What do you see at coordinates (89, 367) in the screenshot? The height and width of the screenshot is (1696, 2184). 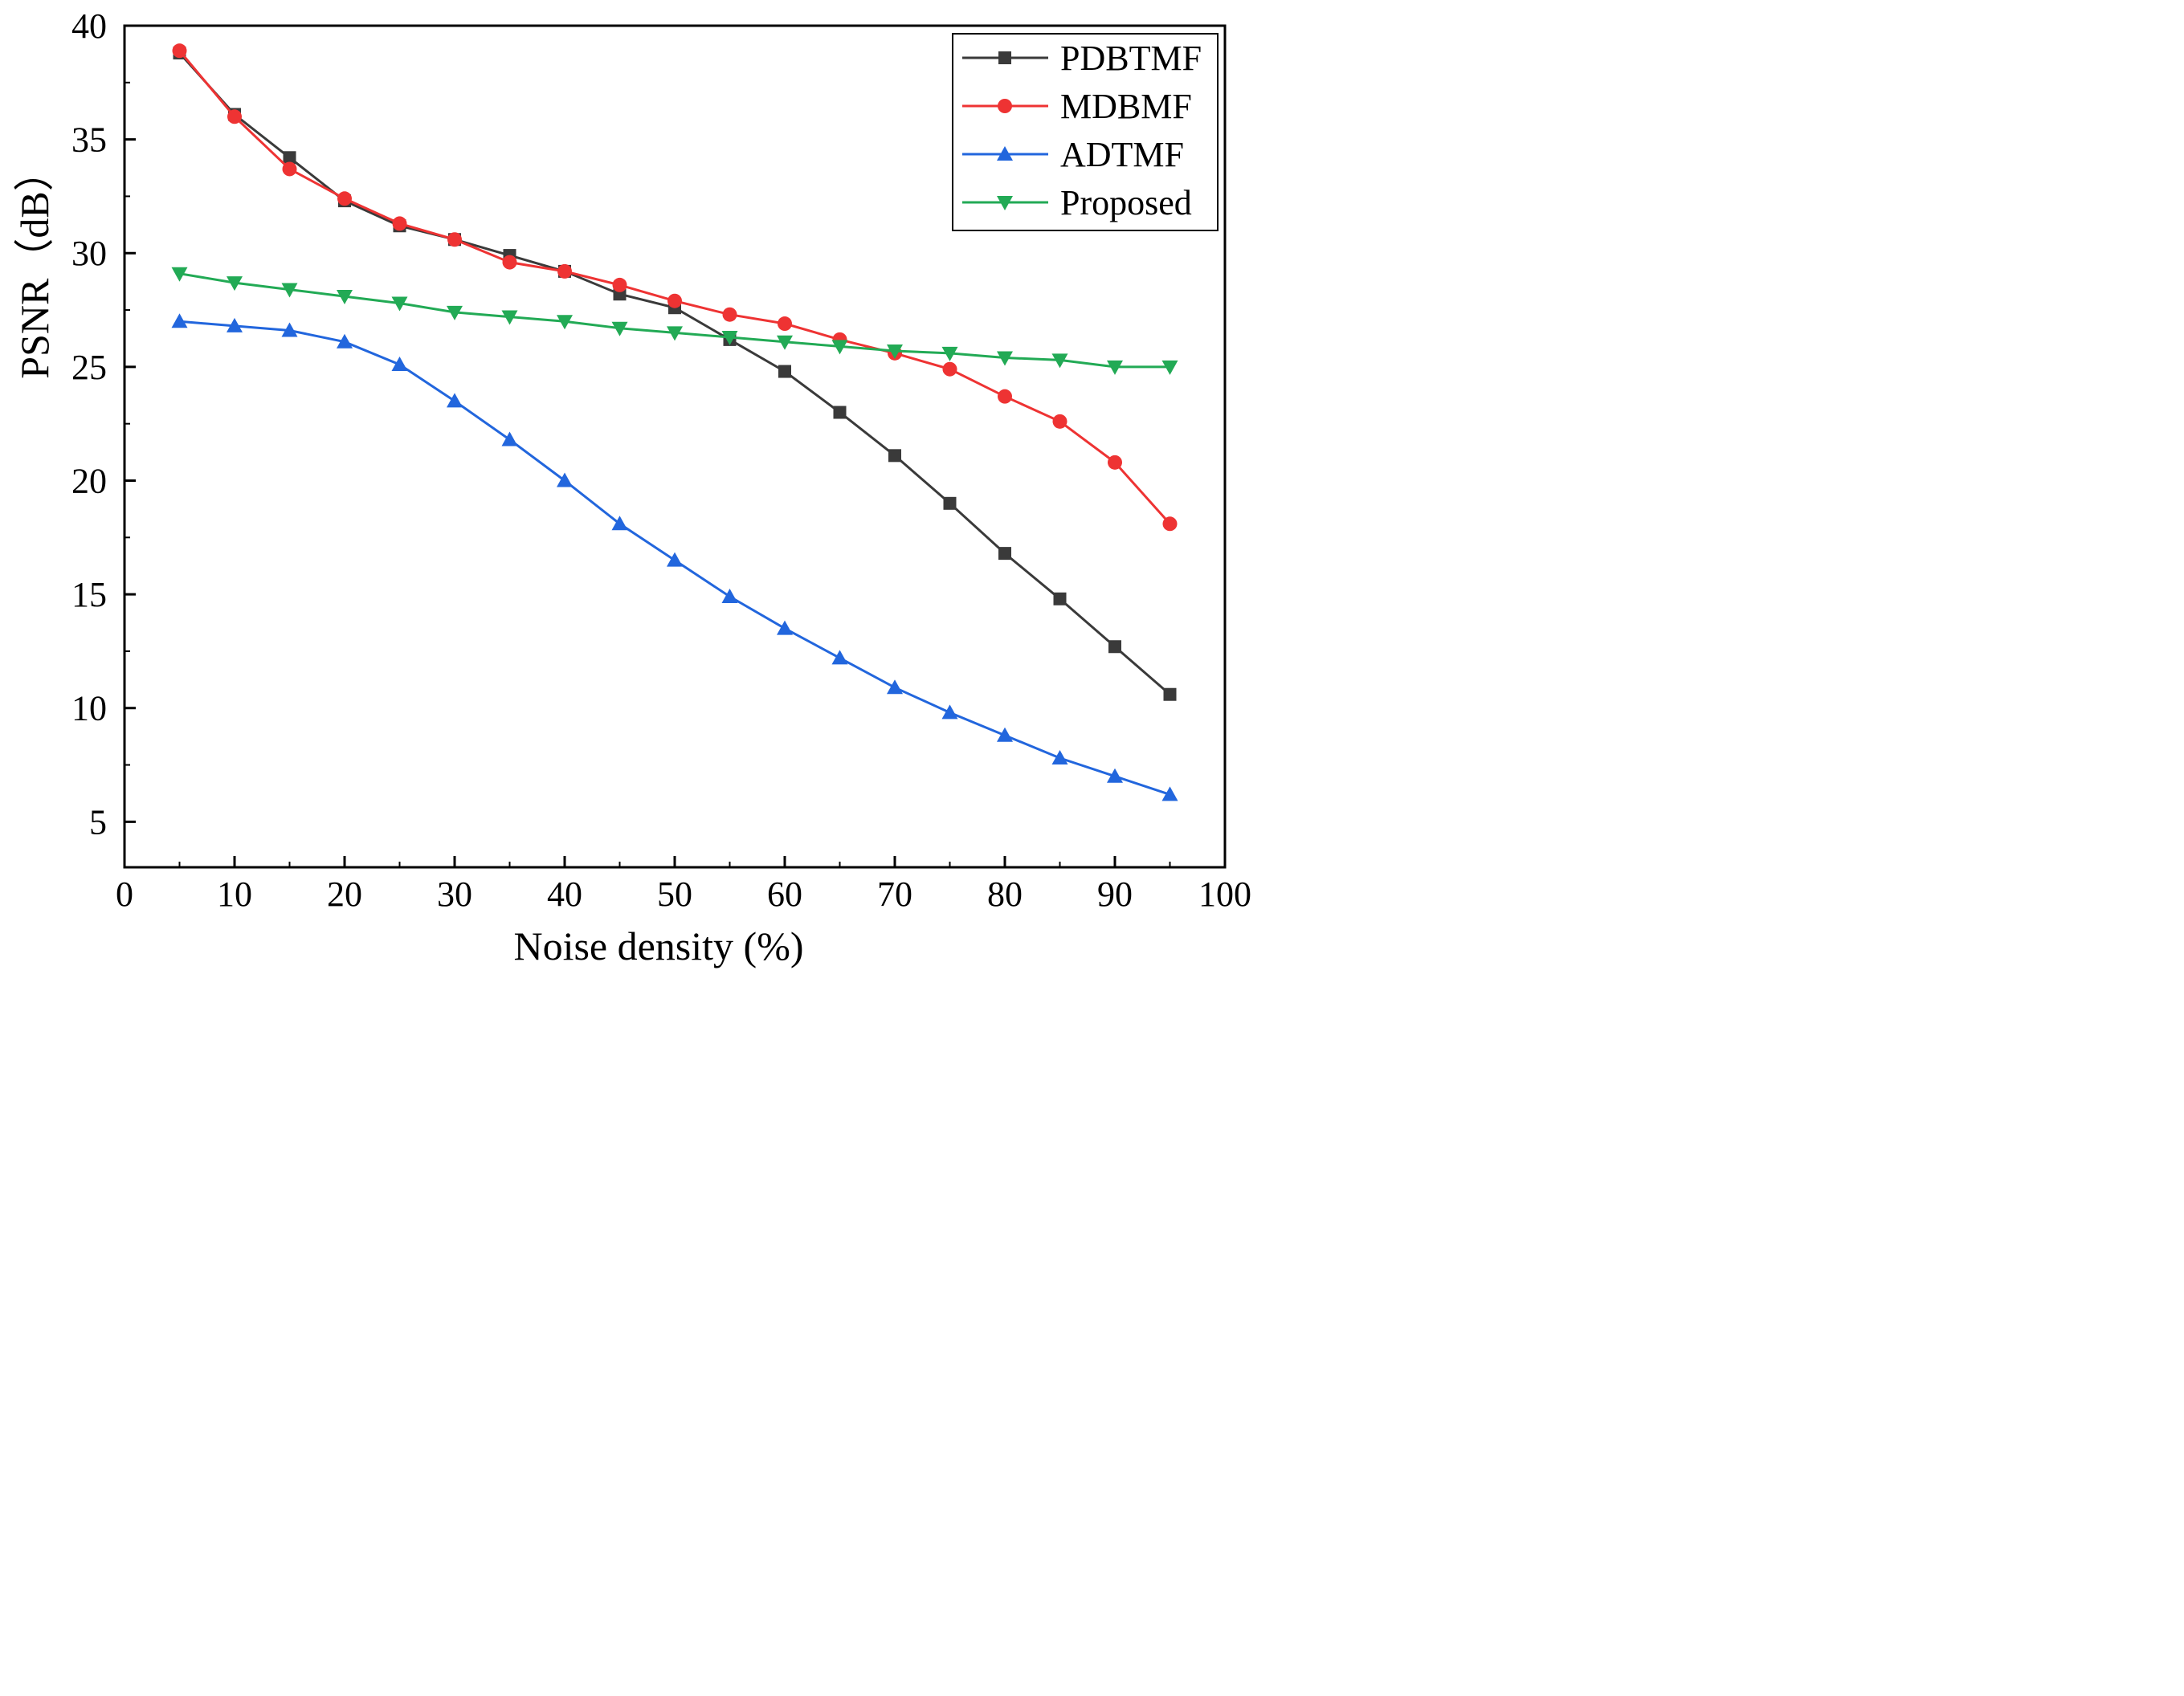 I see `y-tick-label: 25` at bounding box center [89, 367].